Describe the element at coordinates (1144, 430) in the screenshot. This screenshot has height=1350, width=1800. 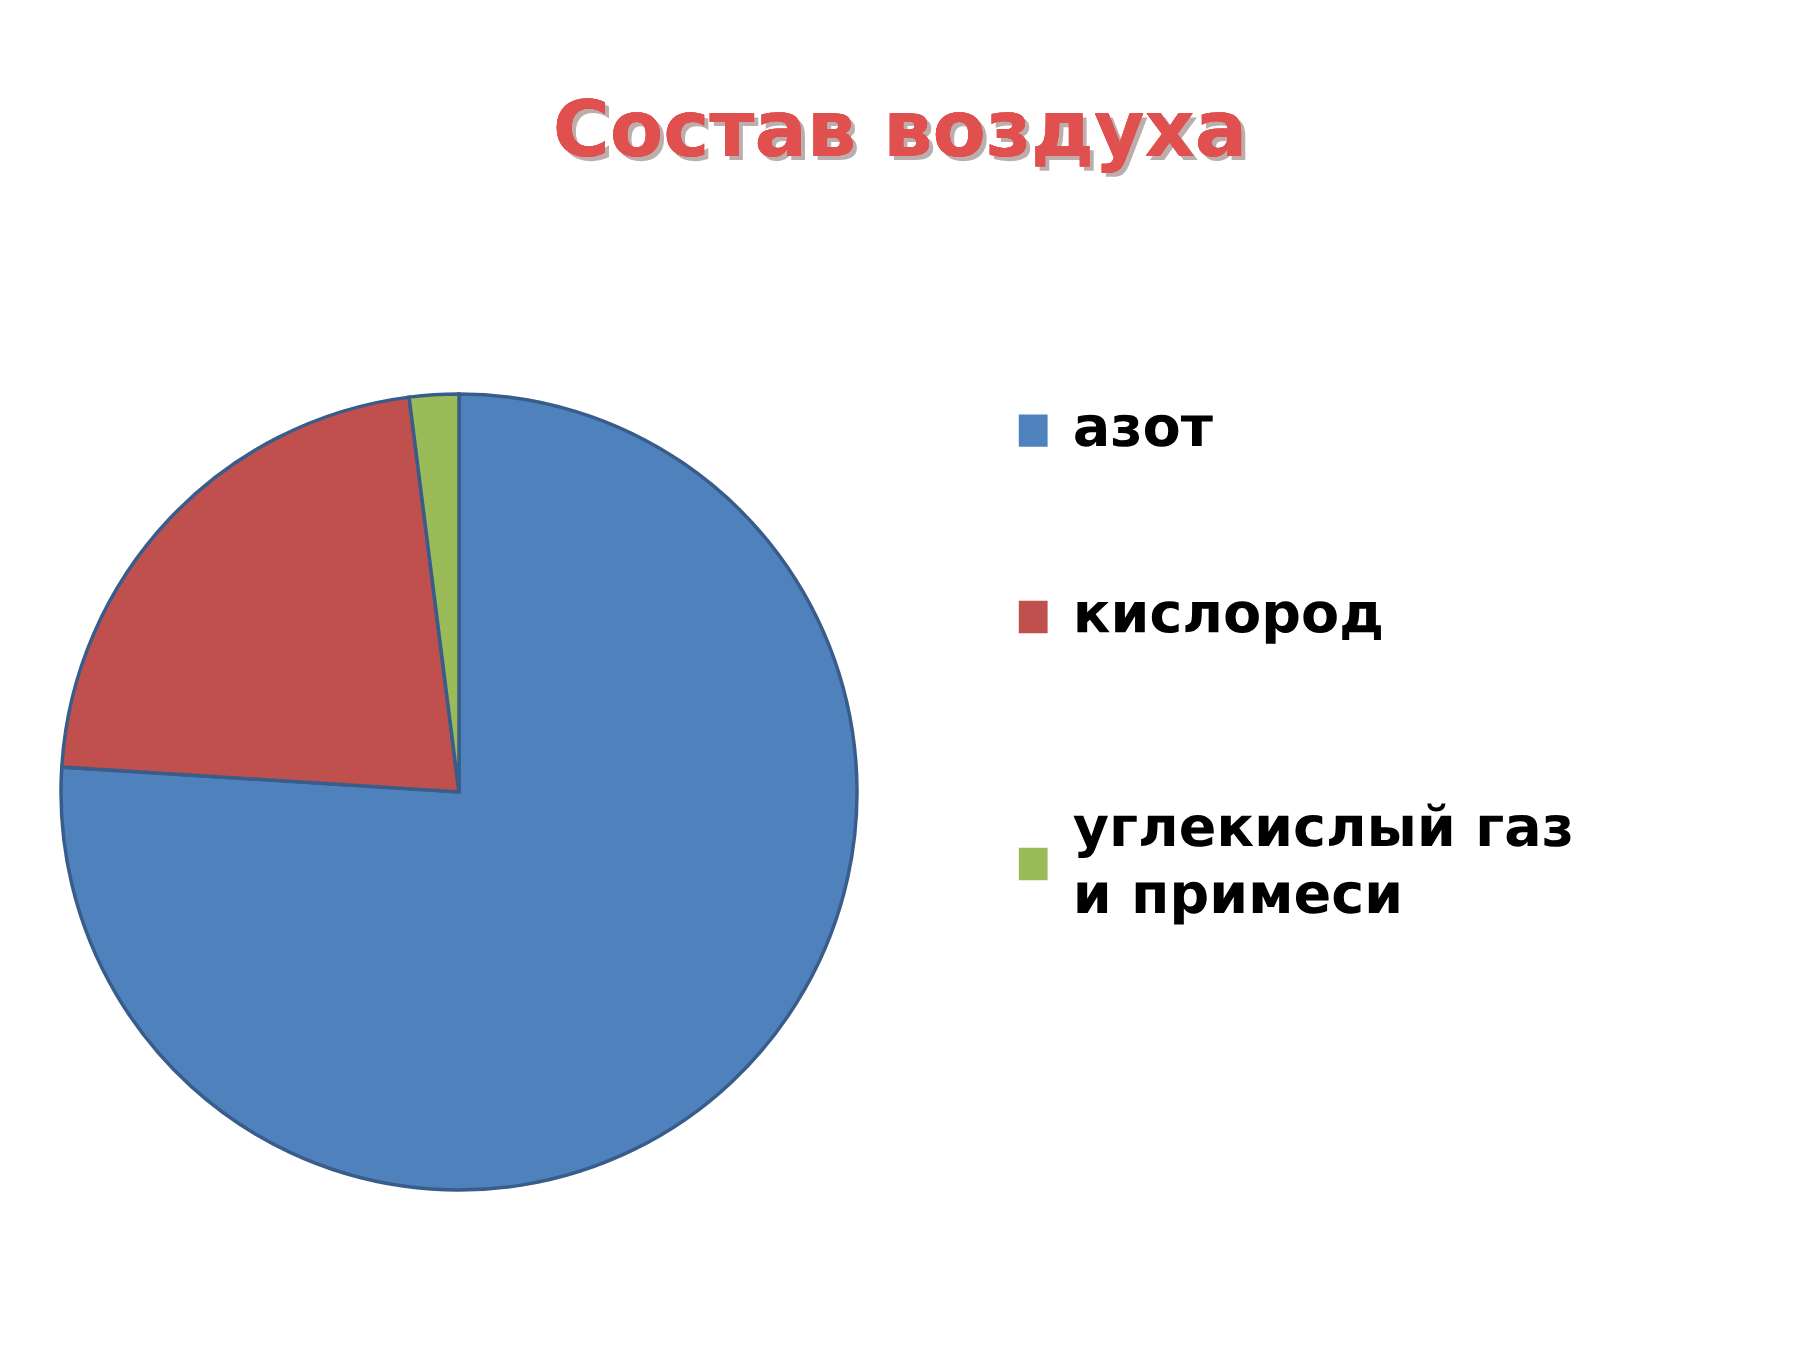
I see `legend-label: азот` at that location.